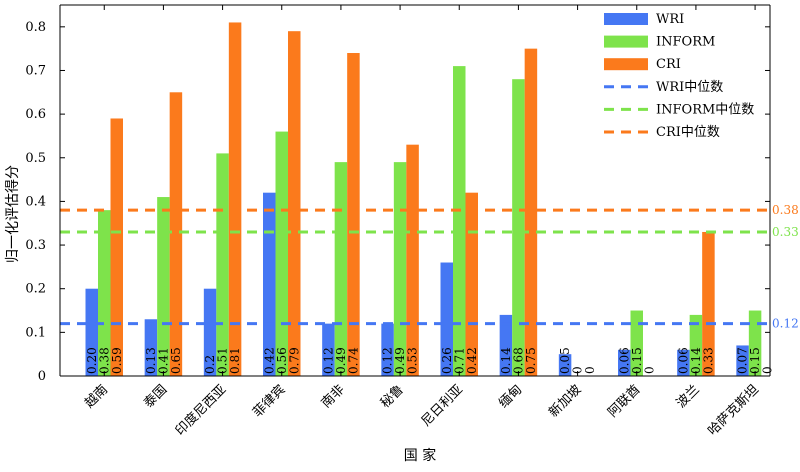 The image size is (800, 472). Describe the element at coordinates (392, 396) in the screenshot. I see `x-tick-label: 秘鲁` at that location.